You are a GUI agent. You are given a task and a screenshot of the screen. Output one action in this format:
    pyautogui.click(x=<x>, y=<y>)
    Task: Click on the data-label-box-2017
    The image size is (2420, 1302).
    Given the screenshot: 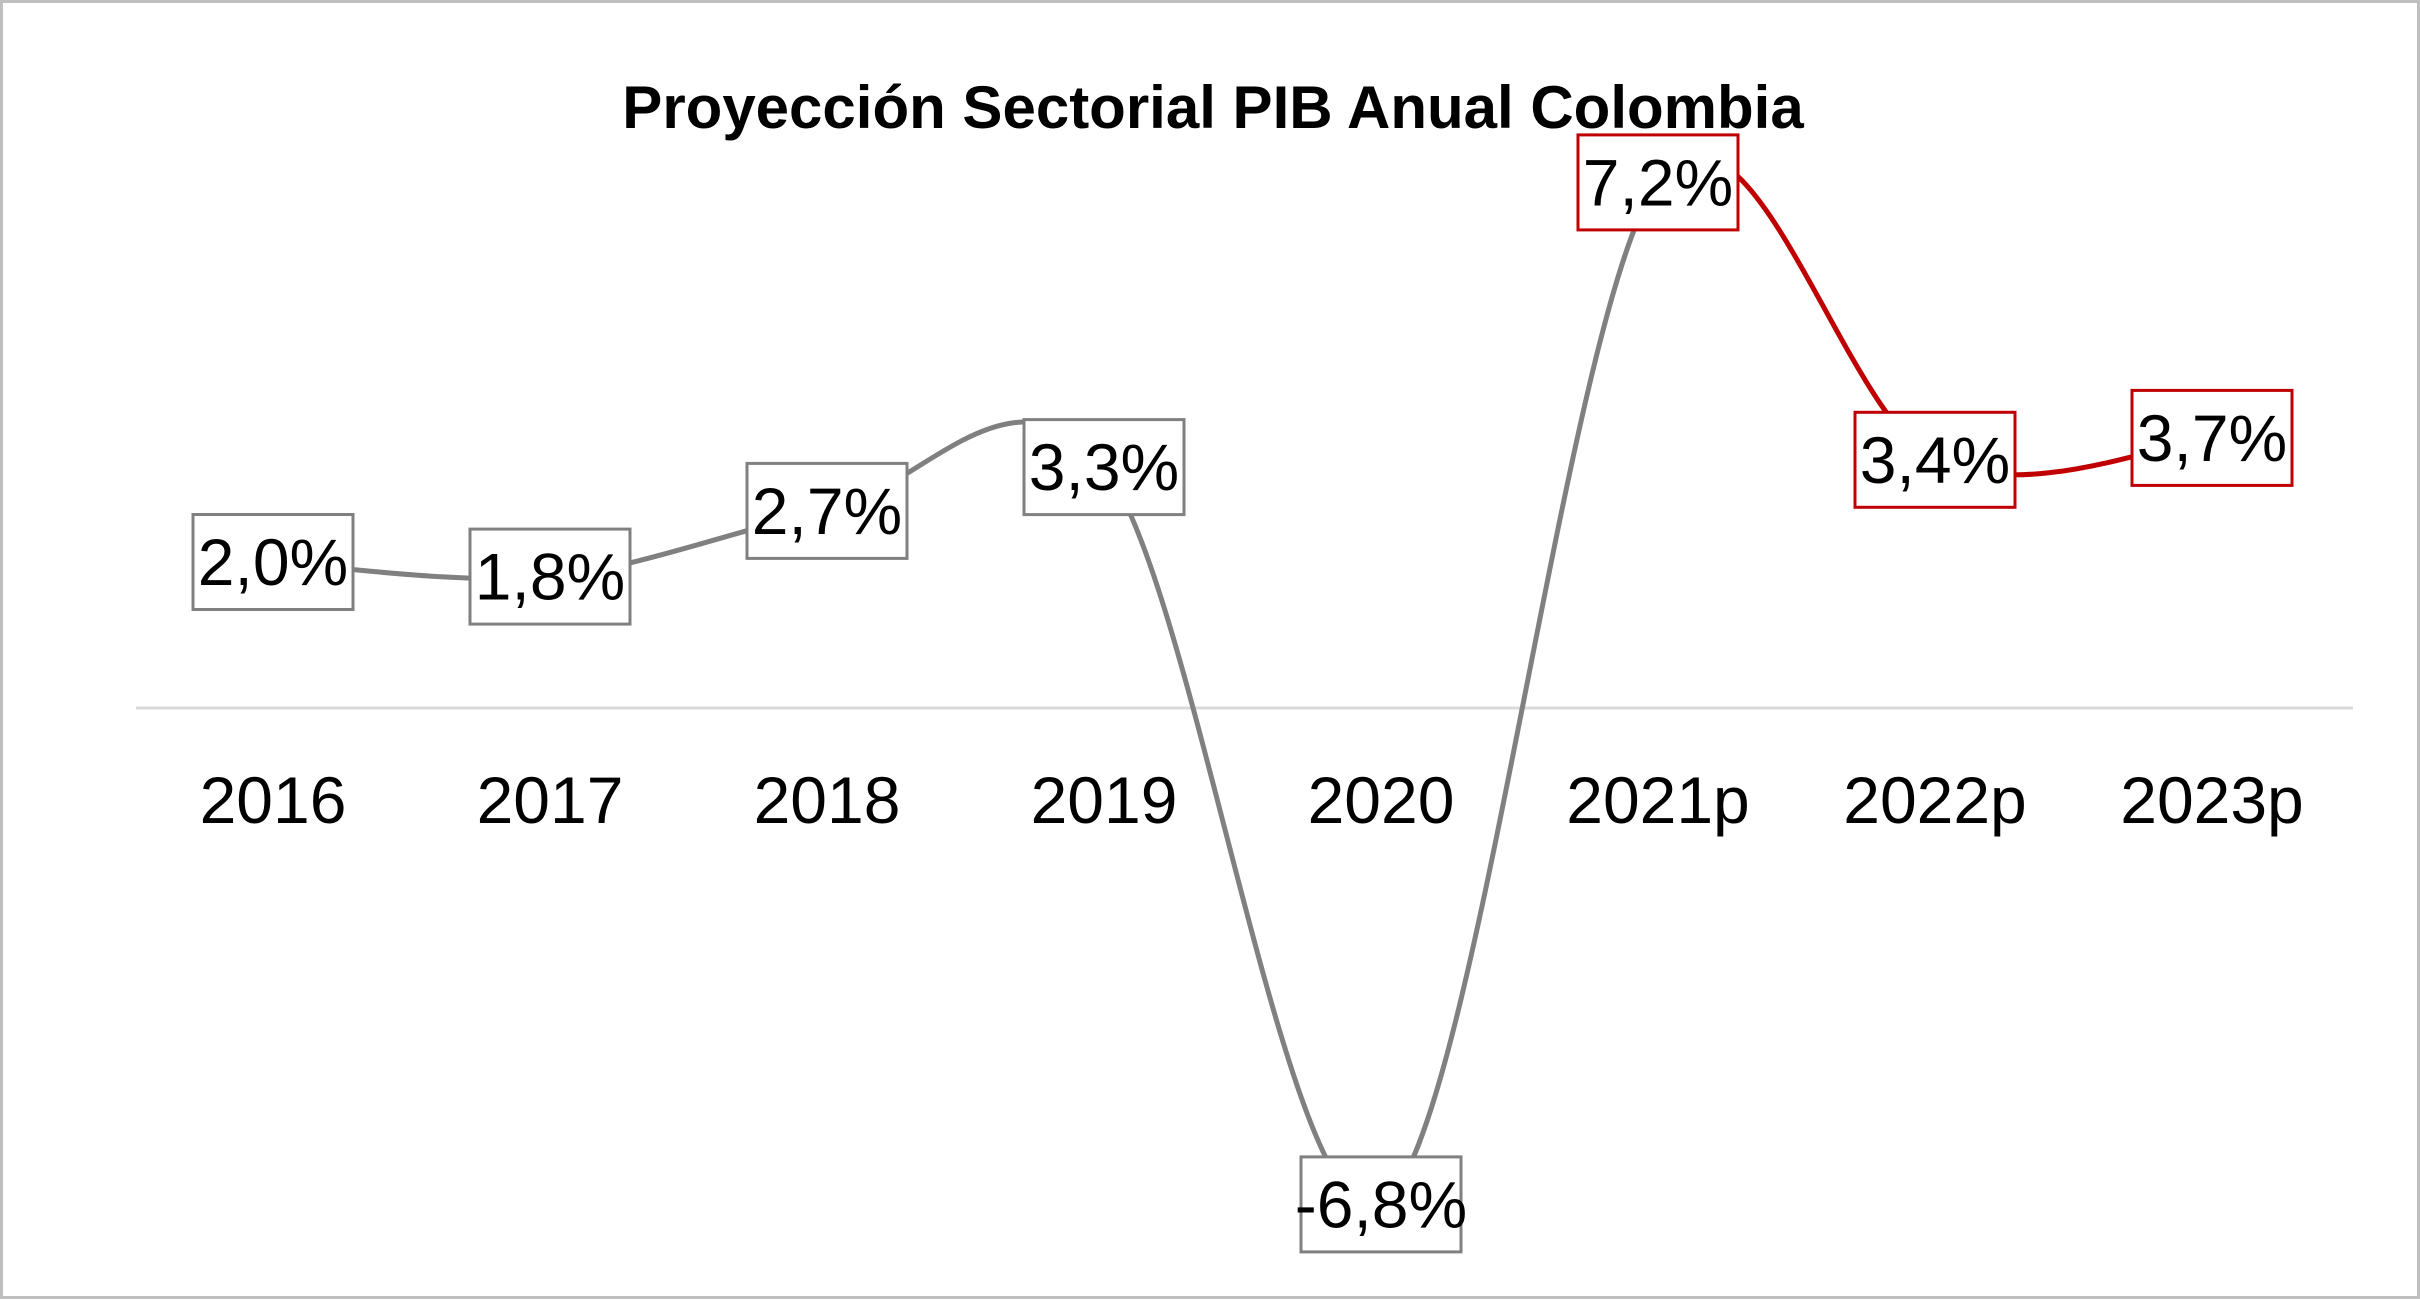 What is the action you would take?
    pyautogui.click(x=550, y=576)
    